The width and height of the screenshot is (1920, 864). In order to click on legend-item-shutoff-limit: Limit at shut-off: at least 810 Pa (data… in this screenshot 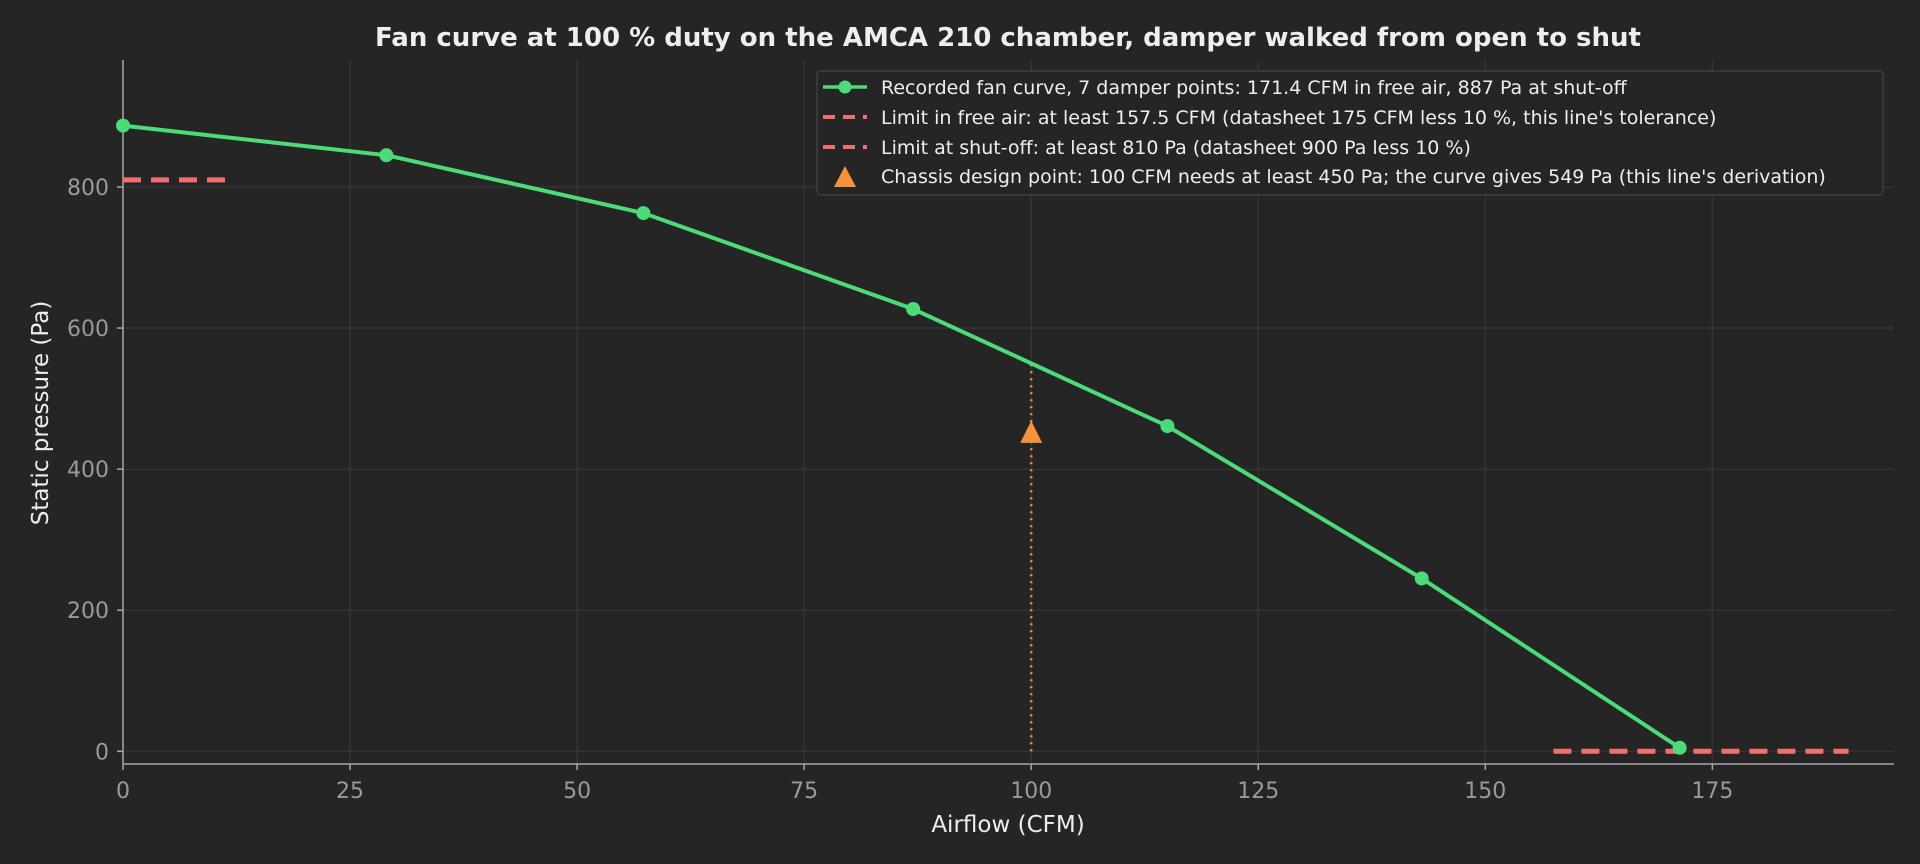, I will do `click(1147, 148)`.